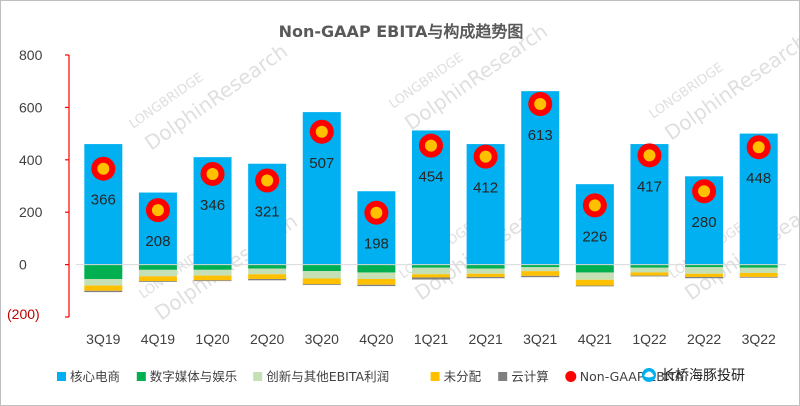 This screenshot has height=406, width=800. Describe the element at coordinates (530, 376) in the screenshot. I see `legend-label: 云计算` at that location.